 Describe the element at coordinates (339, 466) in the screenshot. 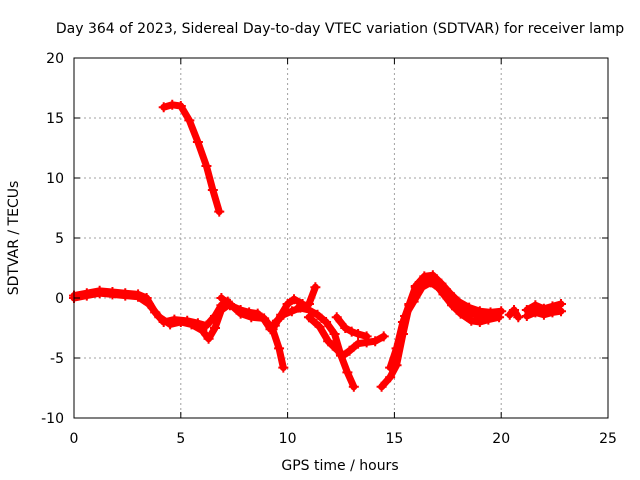

I see `x-axis-label: GPS time / hours` at that location.